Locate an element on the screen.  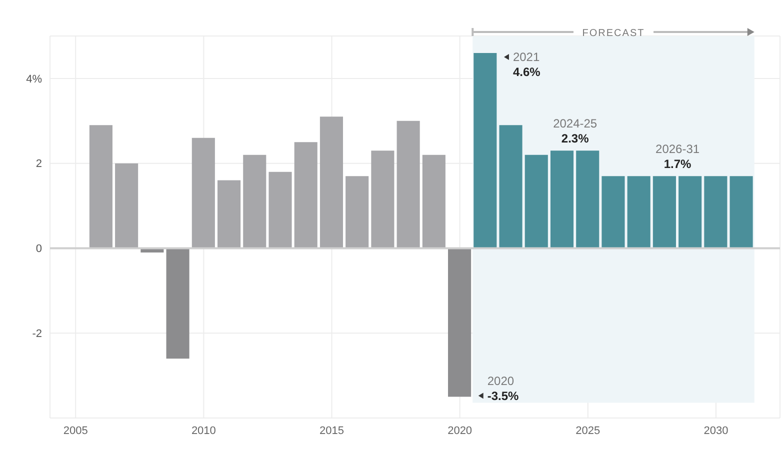
x-tick-label: 2010 is located at coordinates (203, 430).